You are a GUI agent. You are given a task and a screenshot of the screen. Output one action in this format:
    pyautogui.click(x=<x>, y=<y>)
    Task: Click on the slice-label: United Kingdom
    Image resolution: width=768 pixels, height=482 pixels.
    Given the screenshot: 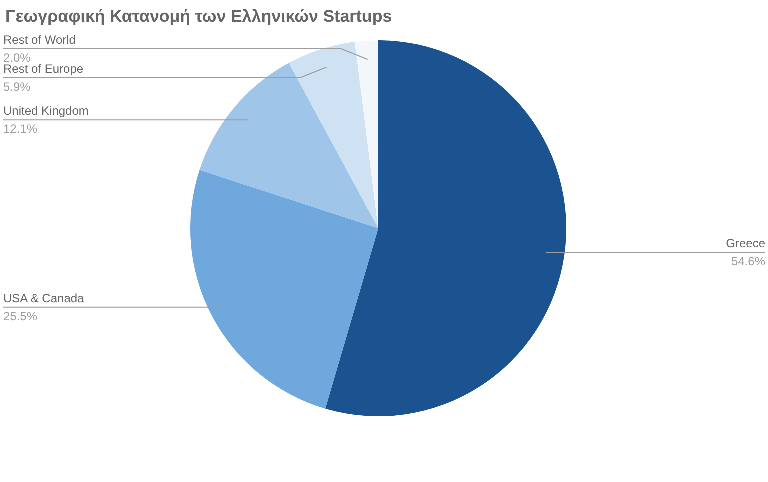 What is the action you would take?
    pyautogui.click(x=46, y=111)
    